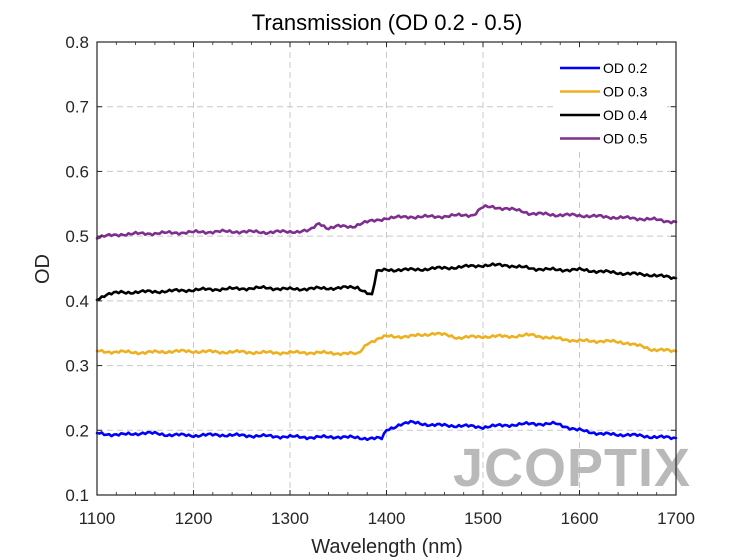 This screenshot has width=747, height=560. I want to click on y-tick-label: 0.2, so click(77, 430).